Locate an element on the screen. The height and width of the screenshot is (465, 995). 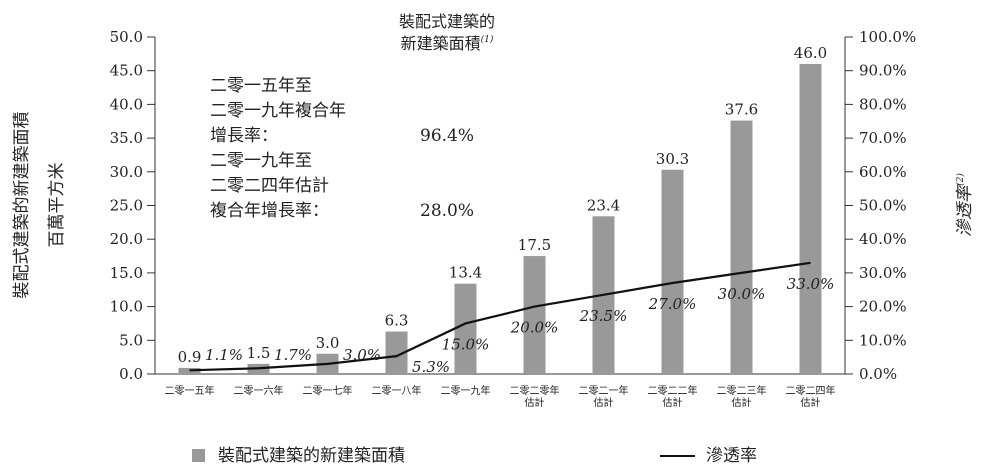
line-value-label: 15.0% is located at coordinates (466, 344).